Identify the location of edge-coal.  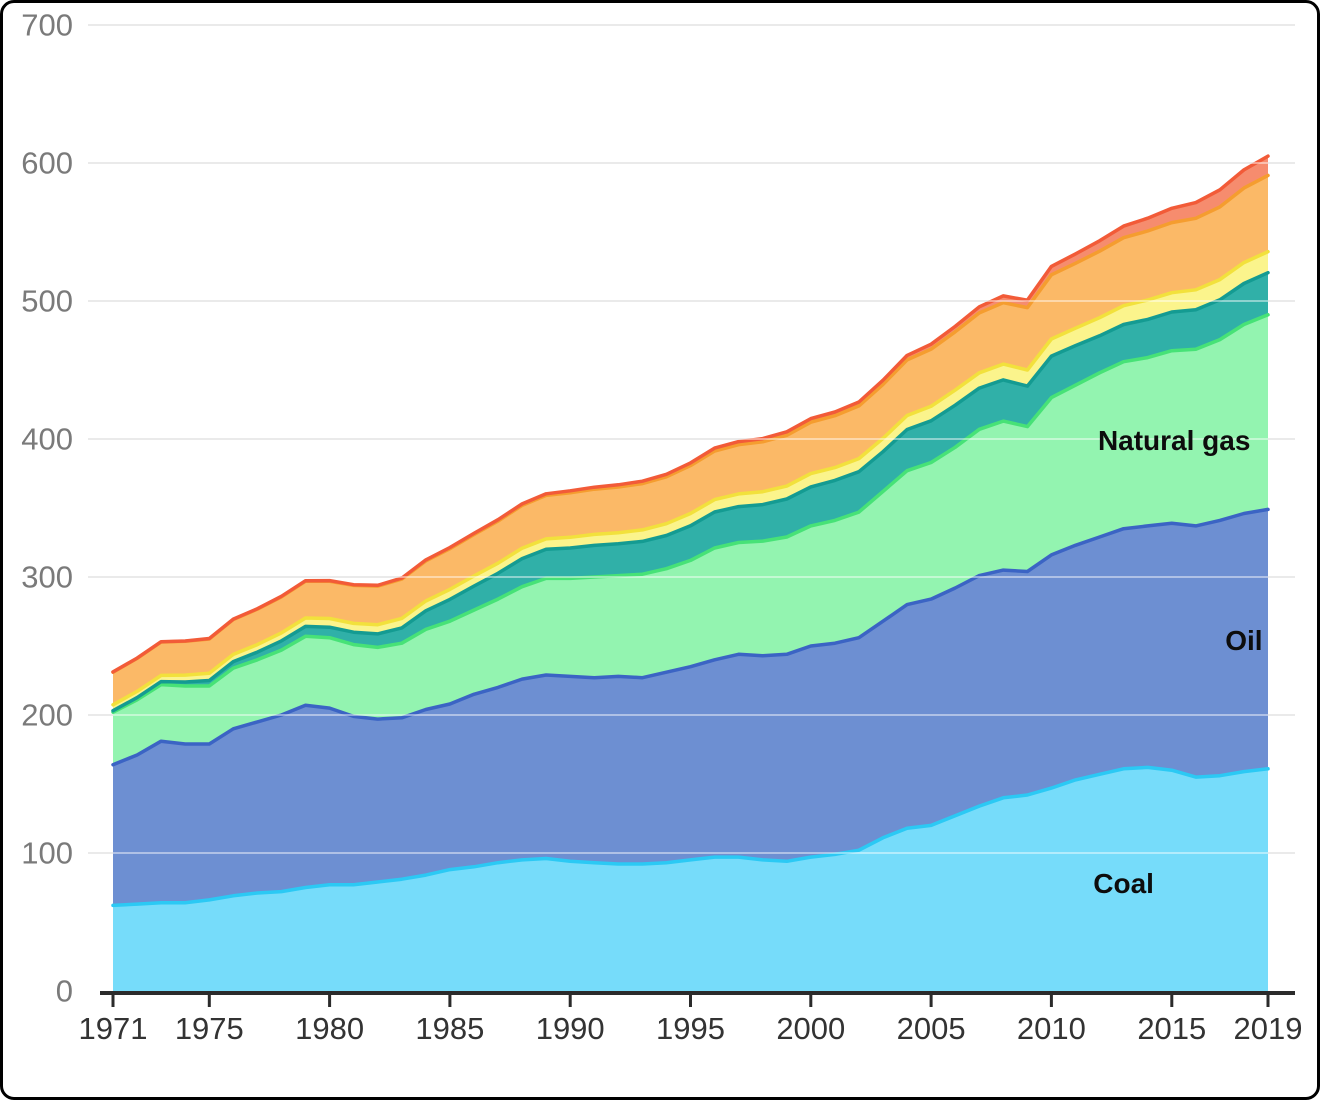
(690, 836).